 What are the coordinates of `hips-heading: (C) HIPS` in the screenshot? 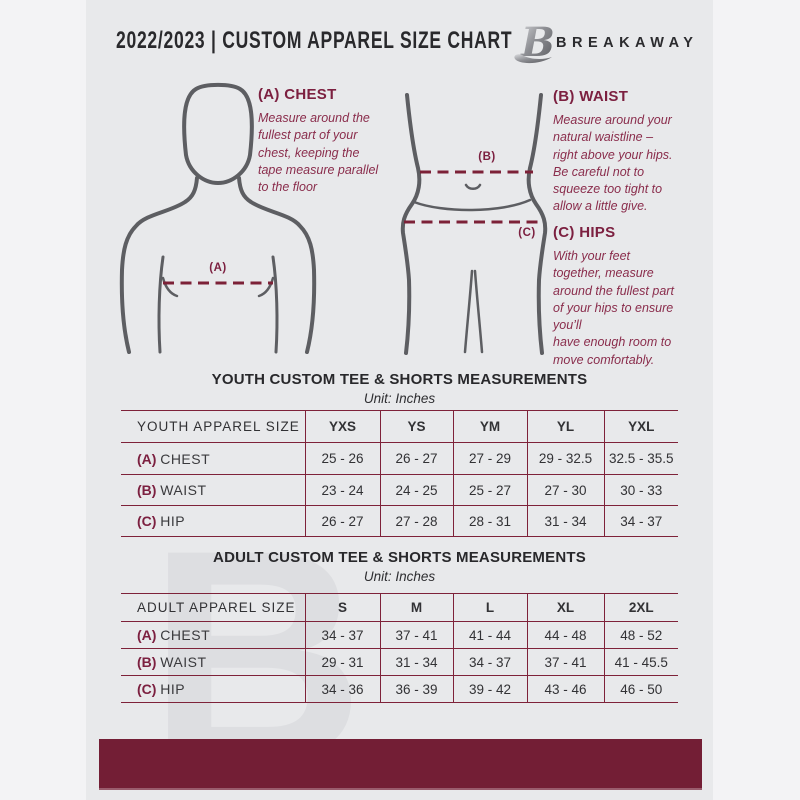 It's located at (584, 232).